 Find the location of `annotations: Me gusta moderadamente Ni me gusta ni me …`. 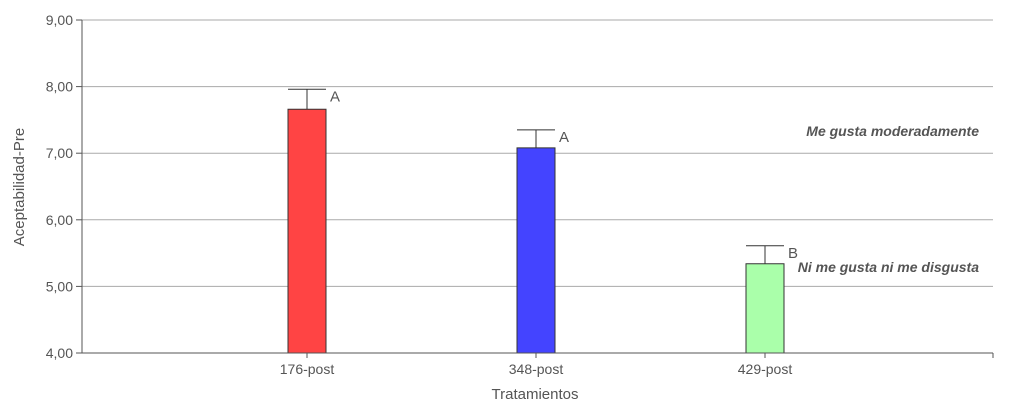

annotations: Me gusta moderadamente Ni me gusta ni me … is located at coordinates (888, 199).